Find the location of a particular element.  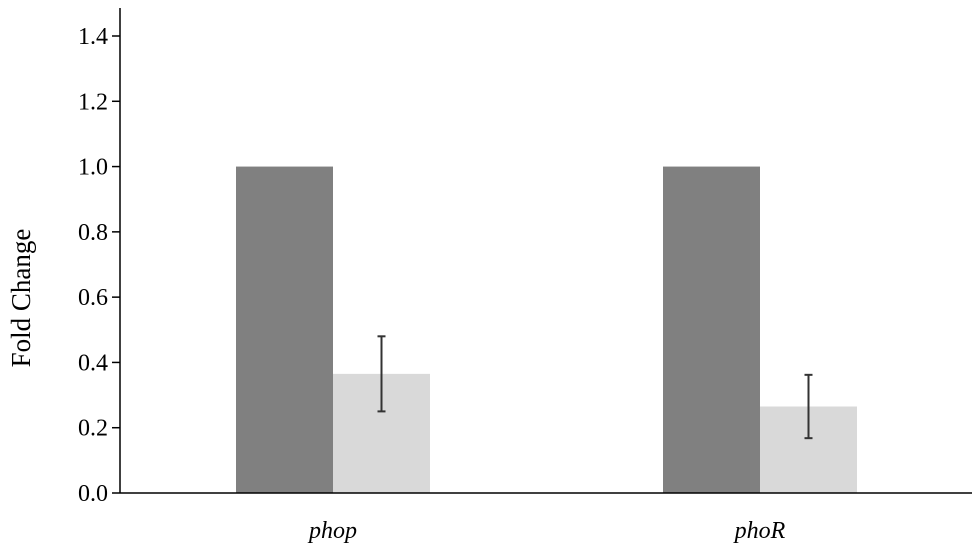

y-tick-label: 1.0 is located at coordinates (93, 168).